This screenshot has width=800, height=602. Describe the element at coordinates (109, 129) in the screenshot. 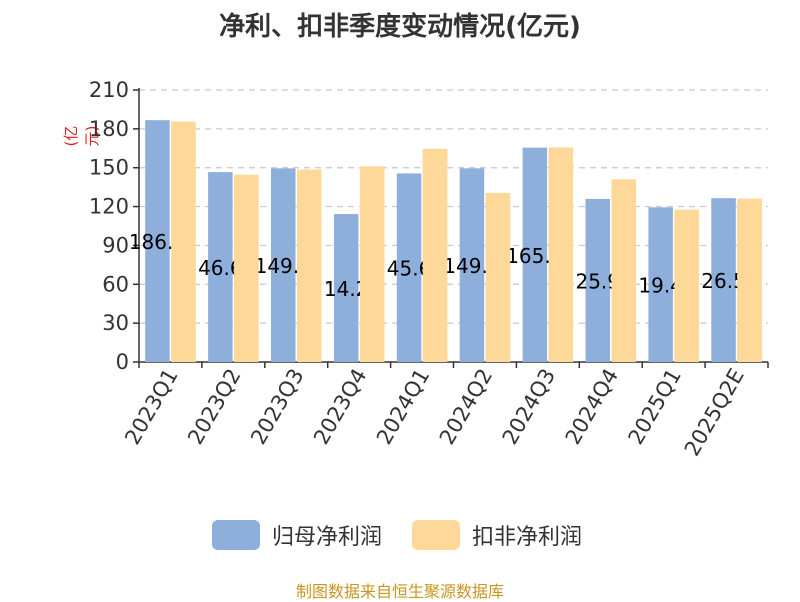

I see `y-tick-label: 180` at that location.